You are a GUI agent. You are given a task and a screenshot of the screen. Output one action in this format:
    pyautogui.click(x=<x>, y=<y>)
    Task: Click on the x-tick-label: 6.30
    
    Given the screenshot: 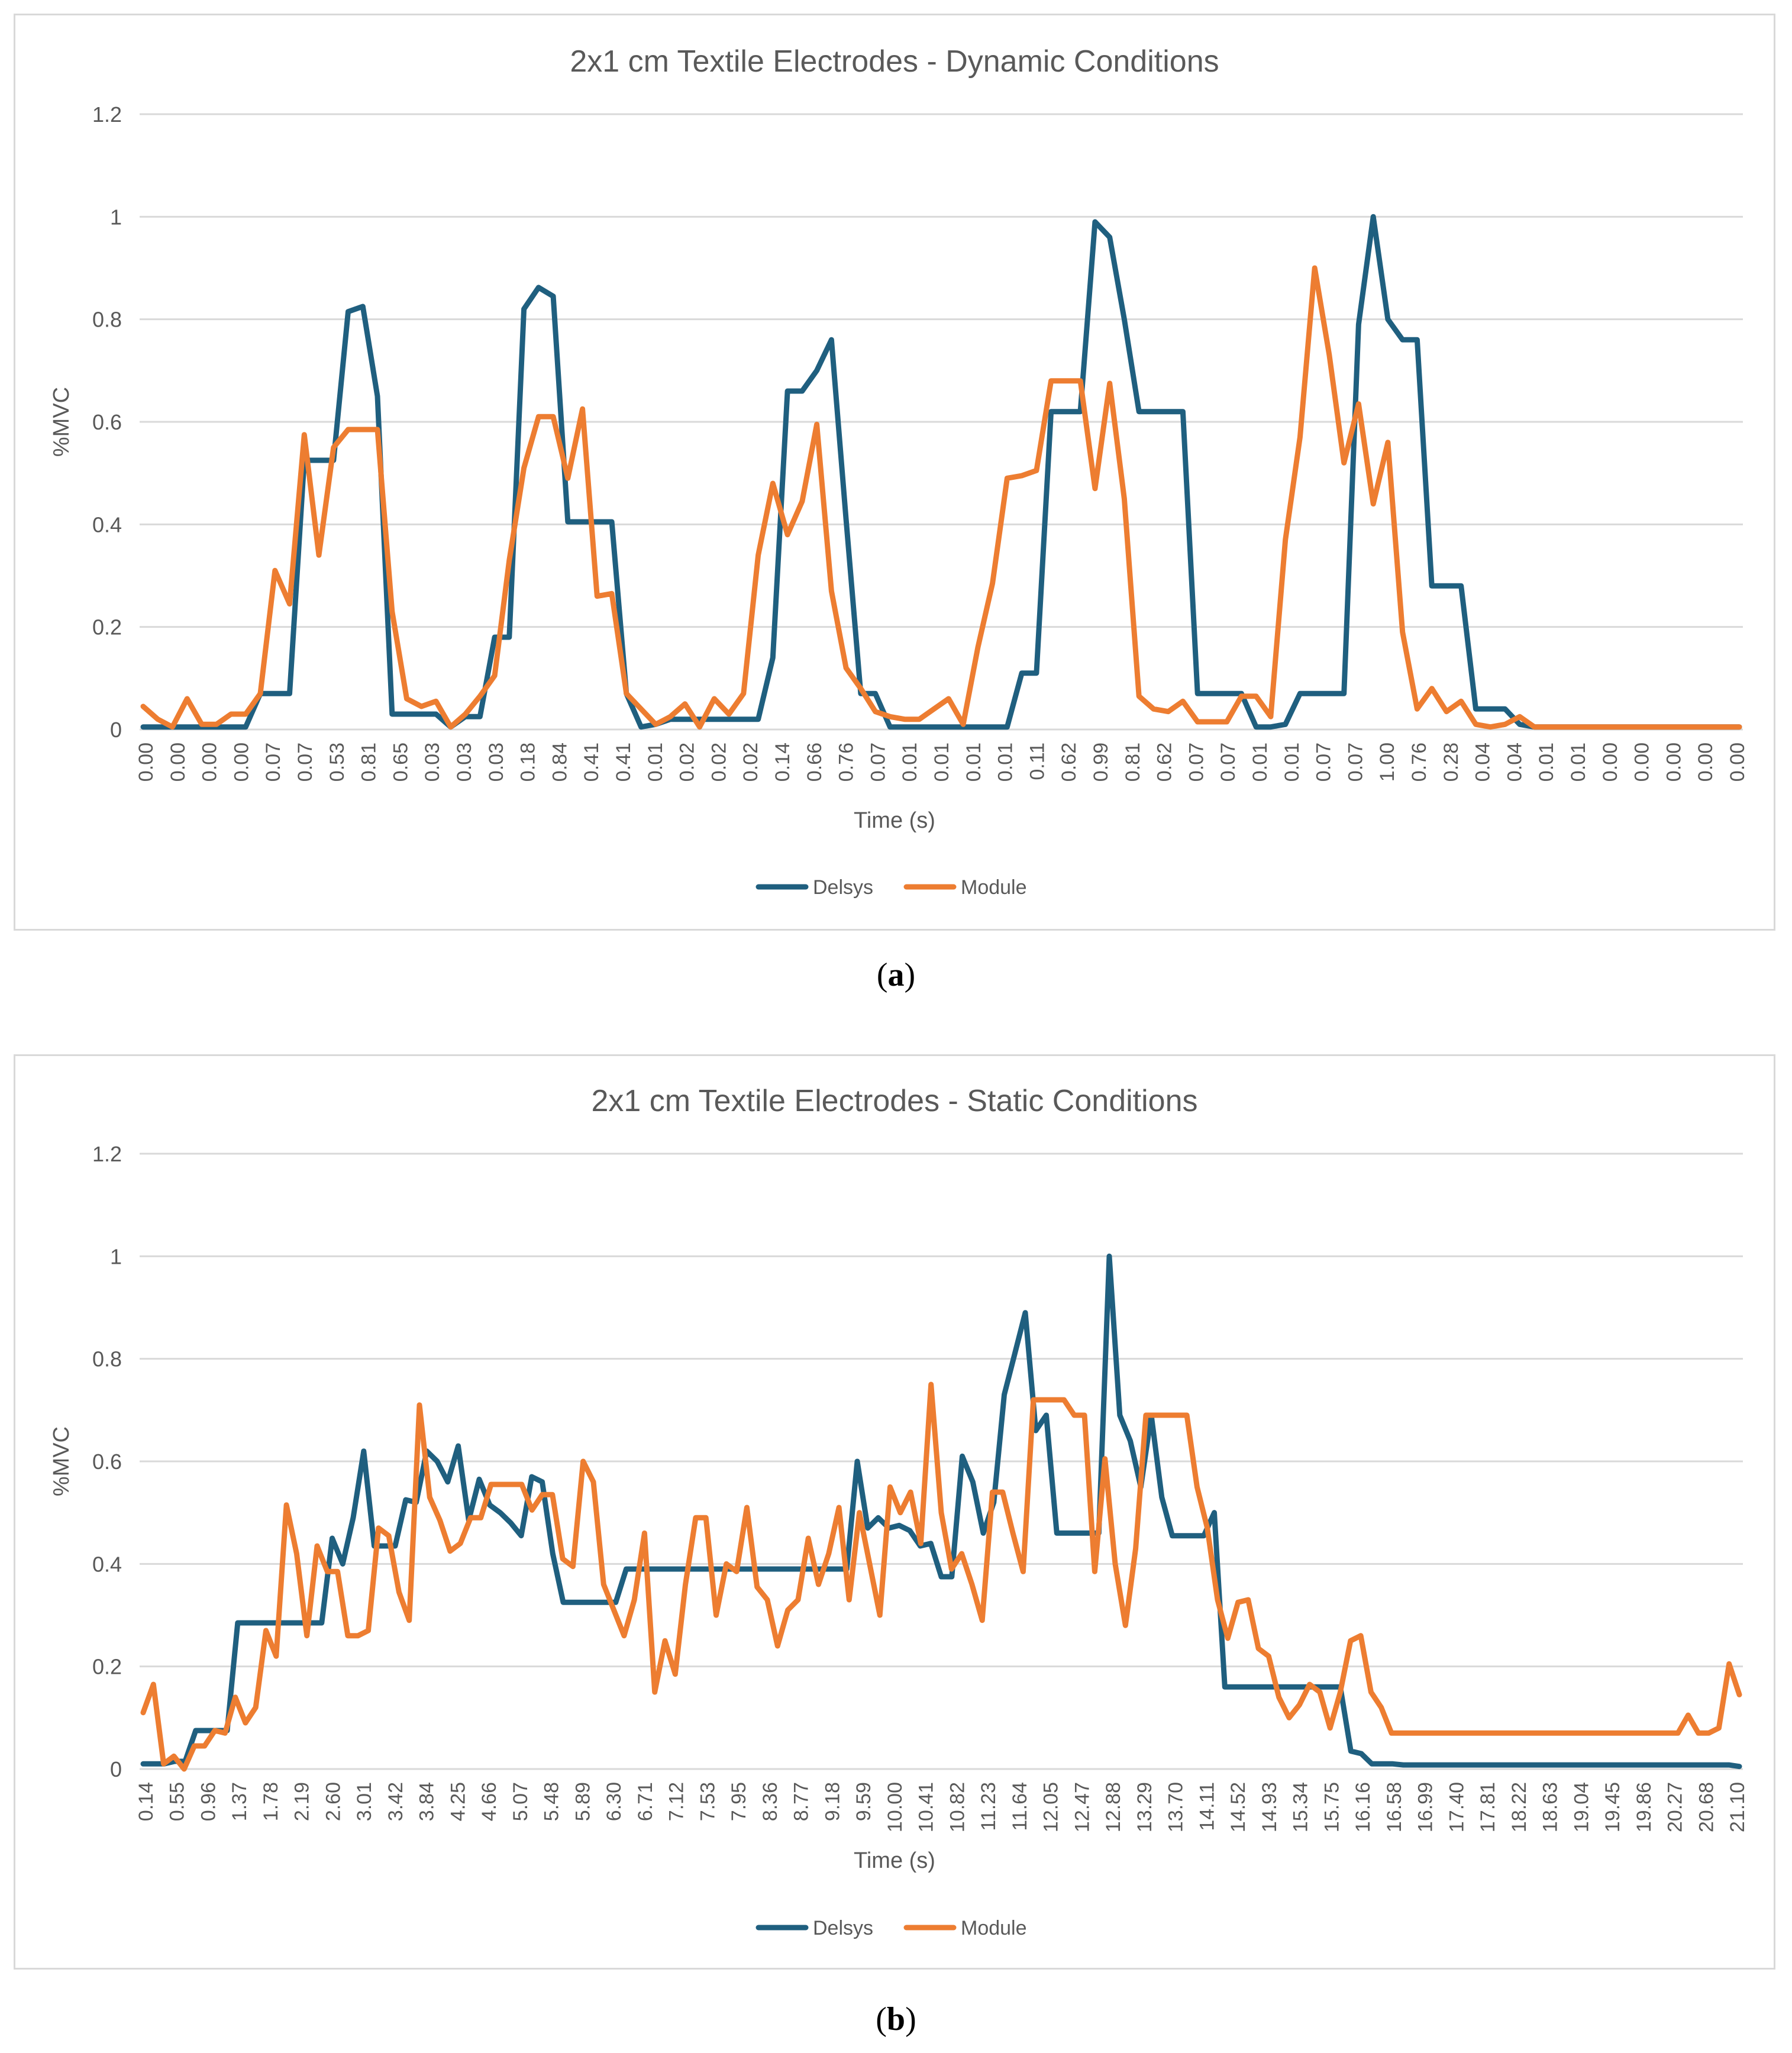 What is the action you would take?
    pyautogui.click(x=614, y=1802)
    